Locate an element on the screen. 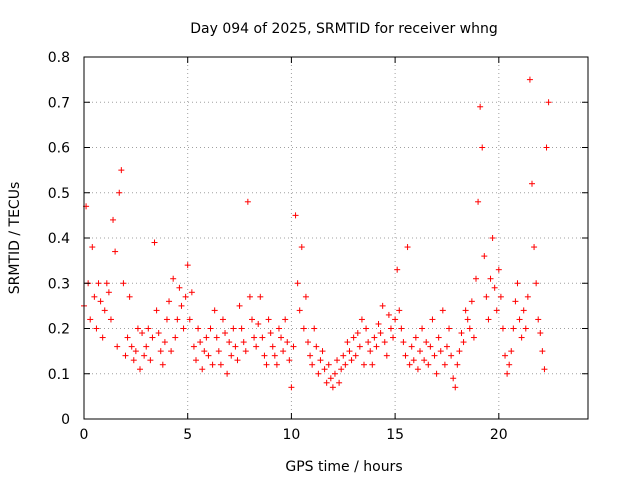  y-tick-label: 0.1 is located at coordinates (59, 375).